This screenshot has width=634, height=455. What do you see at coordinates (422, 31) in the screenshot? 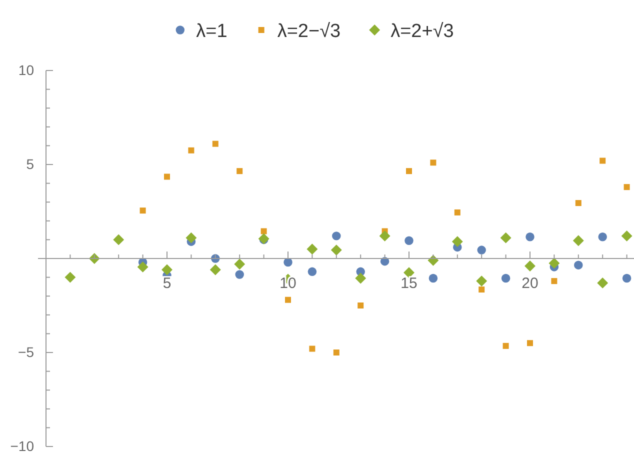
I see `legend-label: λ=2+√3` at bounding box center [422, 31].